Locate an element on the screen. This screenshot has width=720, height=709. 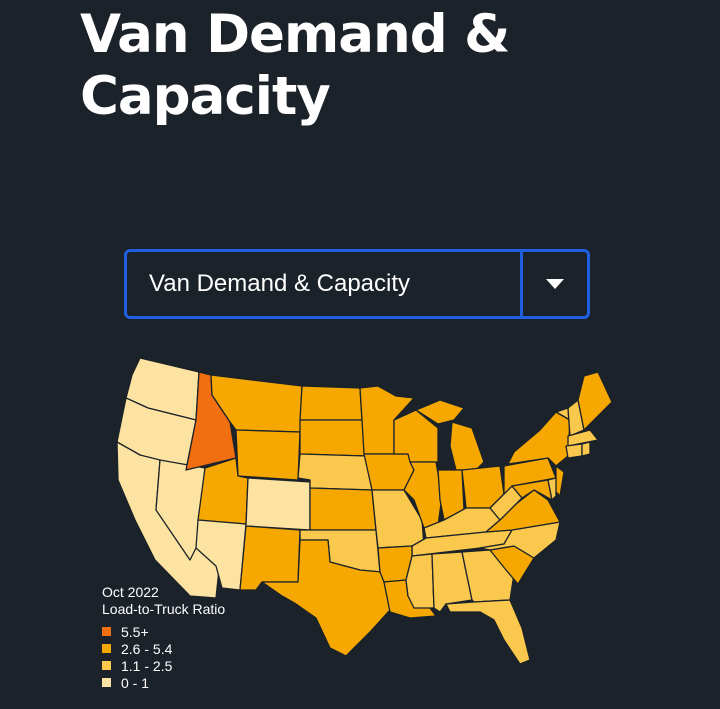
legend-item-5-5-plus: 5.5+ is located at coordinates (163, 631).